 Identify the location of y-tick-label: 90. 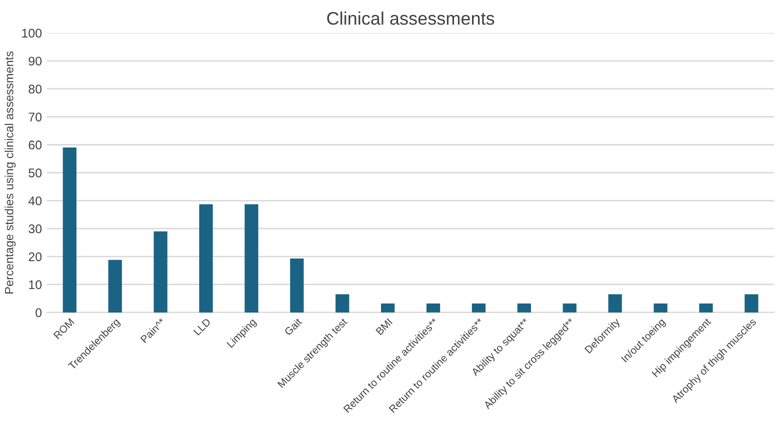
(35, 61).